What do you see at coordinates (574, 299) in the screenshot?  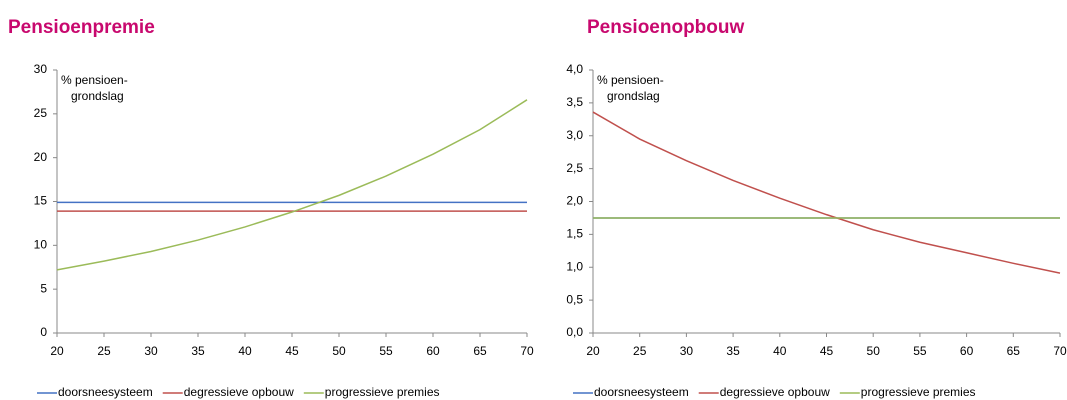 I see `y-tick-label: 0,5` at bounding box center [574, 299].